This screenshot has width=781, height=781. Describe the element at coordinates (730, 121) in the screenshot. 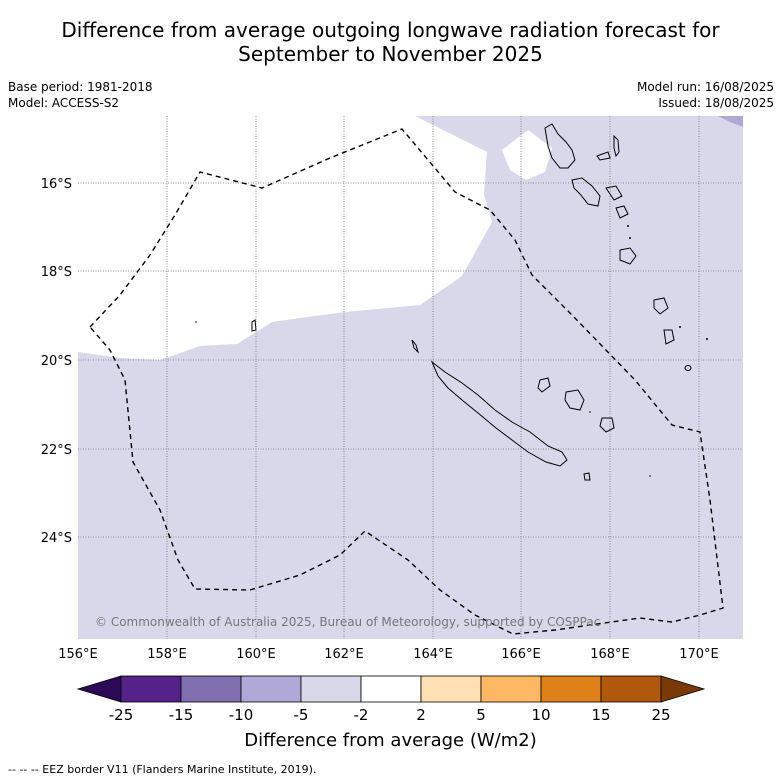

I see `anomaly-fill-medium` at that location.